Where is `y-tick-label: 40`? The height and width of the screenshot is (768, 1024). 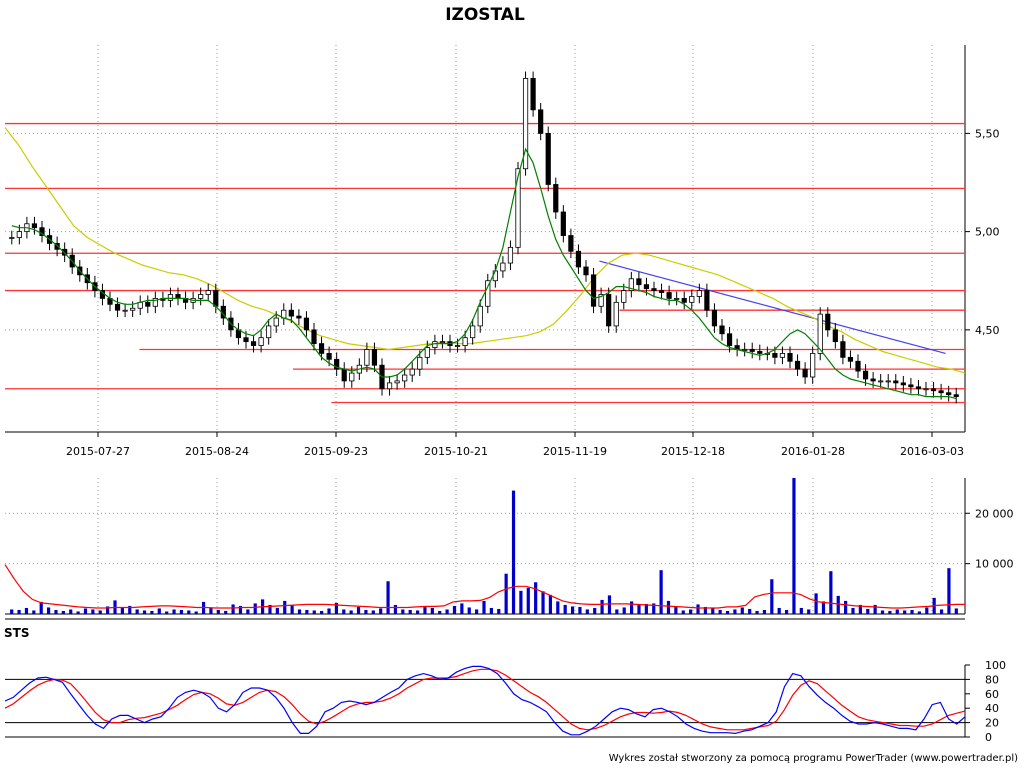
y-tick-label: 40 is located at coordinates (992, 708).